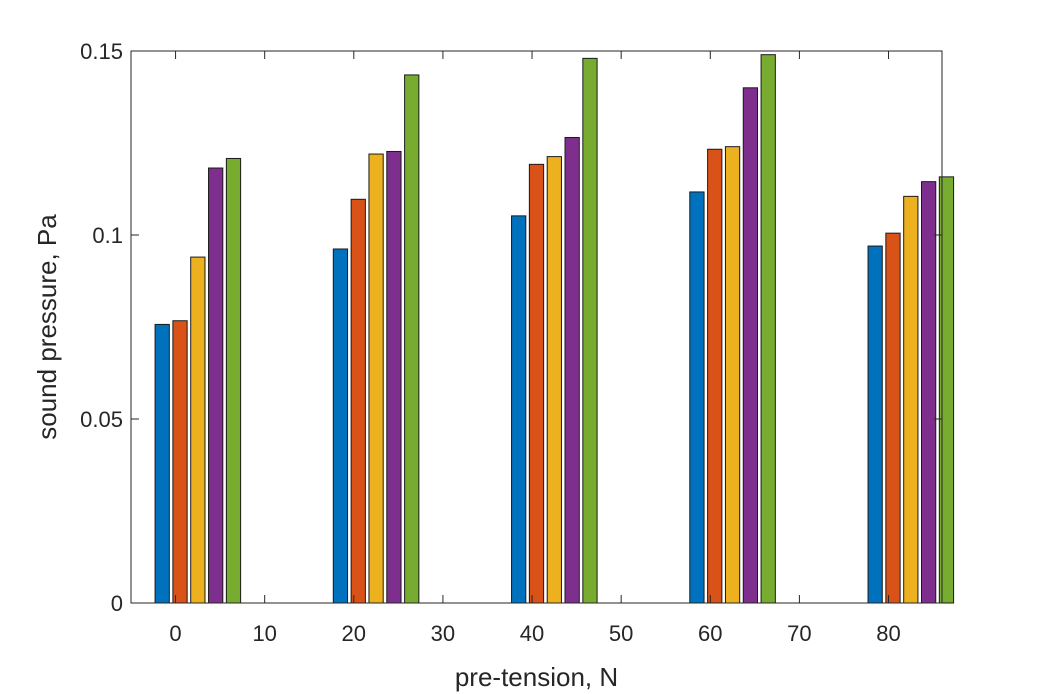 This screenshot has height=694, width=1041. Describe the element at coordinates (101, 51) in the screenshot. I see `y-tick-label: 0.15` at that location.